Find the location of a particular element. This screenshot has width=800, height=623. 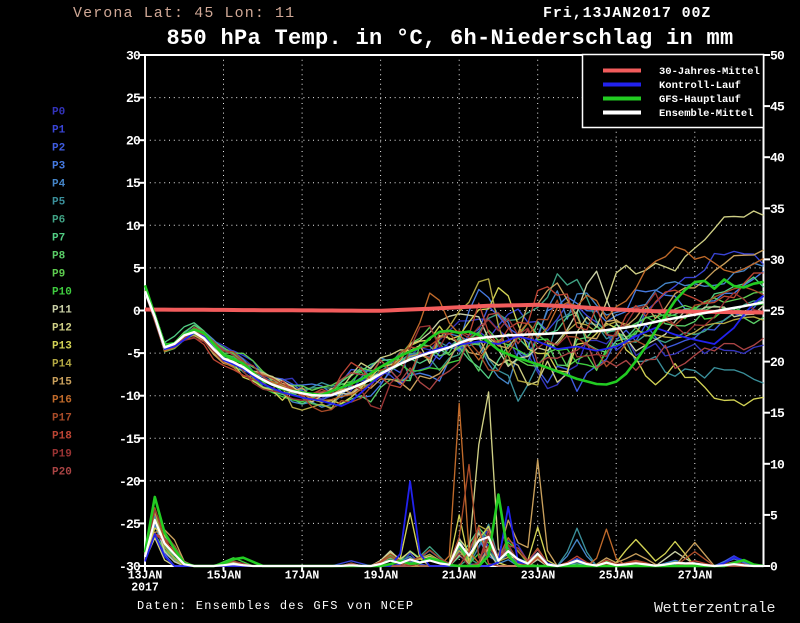

svg-text:Daten: Ensembles des GFS von N: Daten: Ensembles des GFS von NCEP is located at coordinates (275, 606).